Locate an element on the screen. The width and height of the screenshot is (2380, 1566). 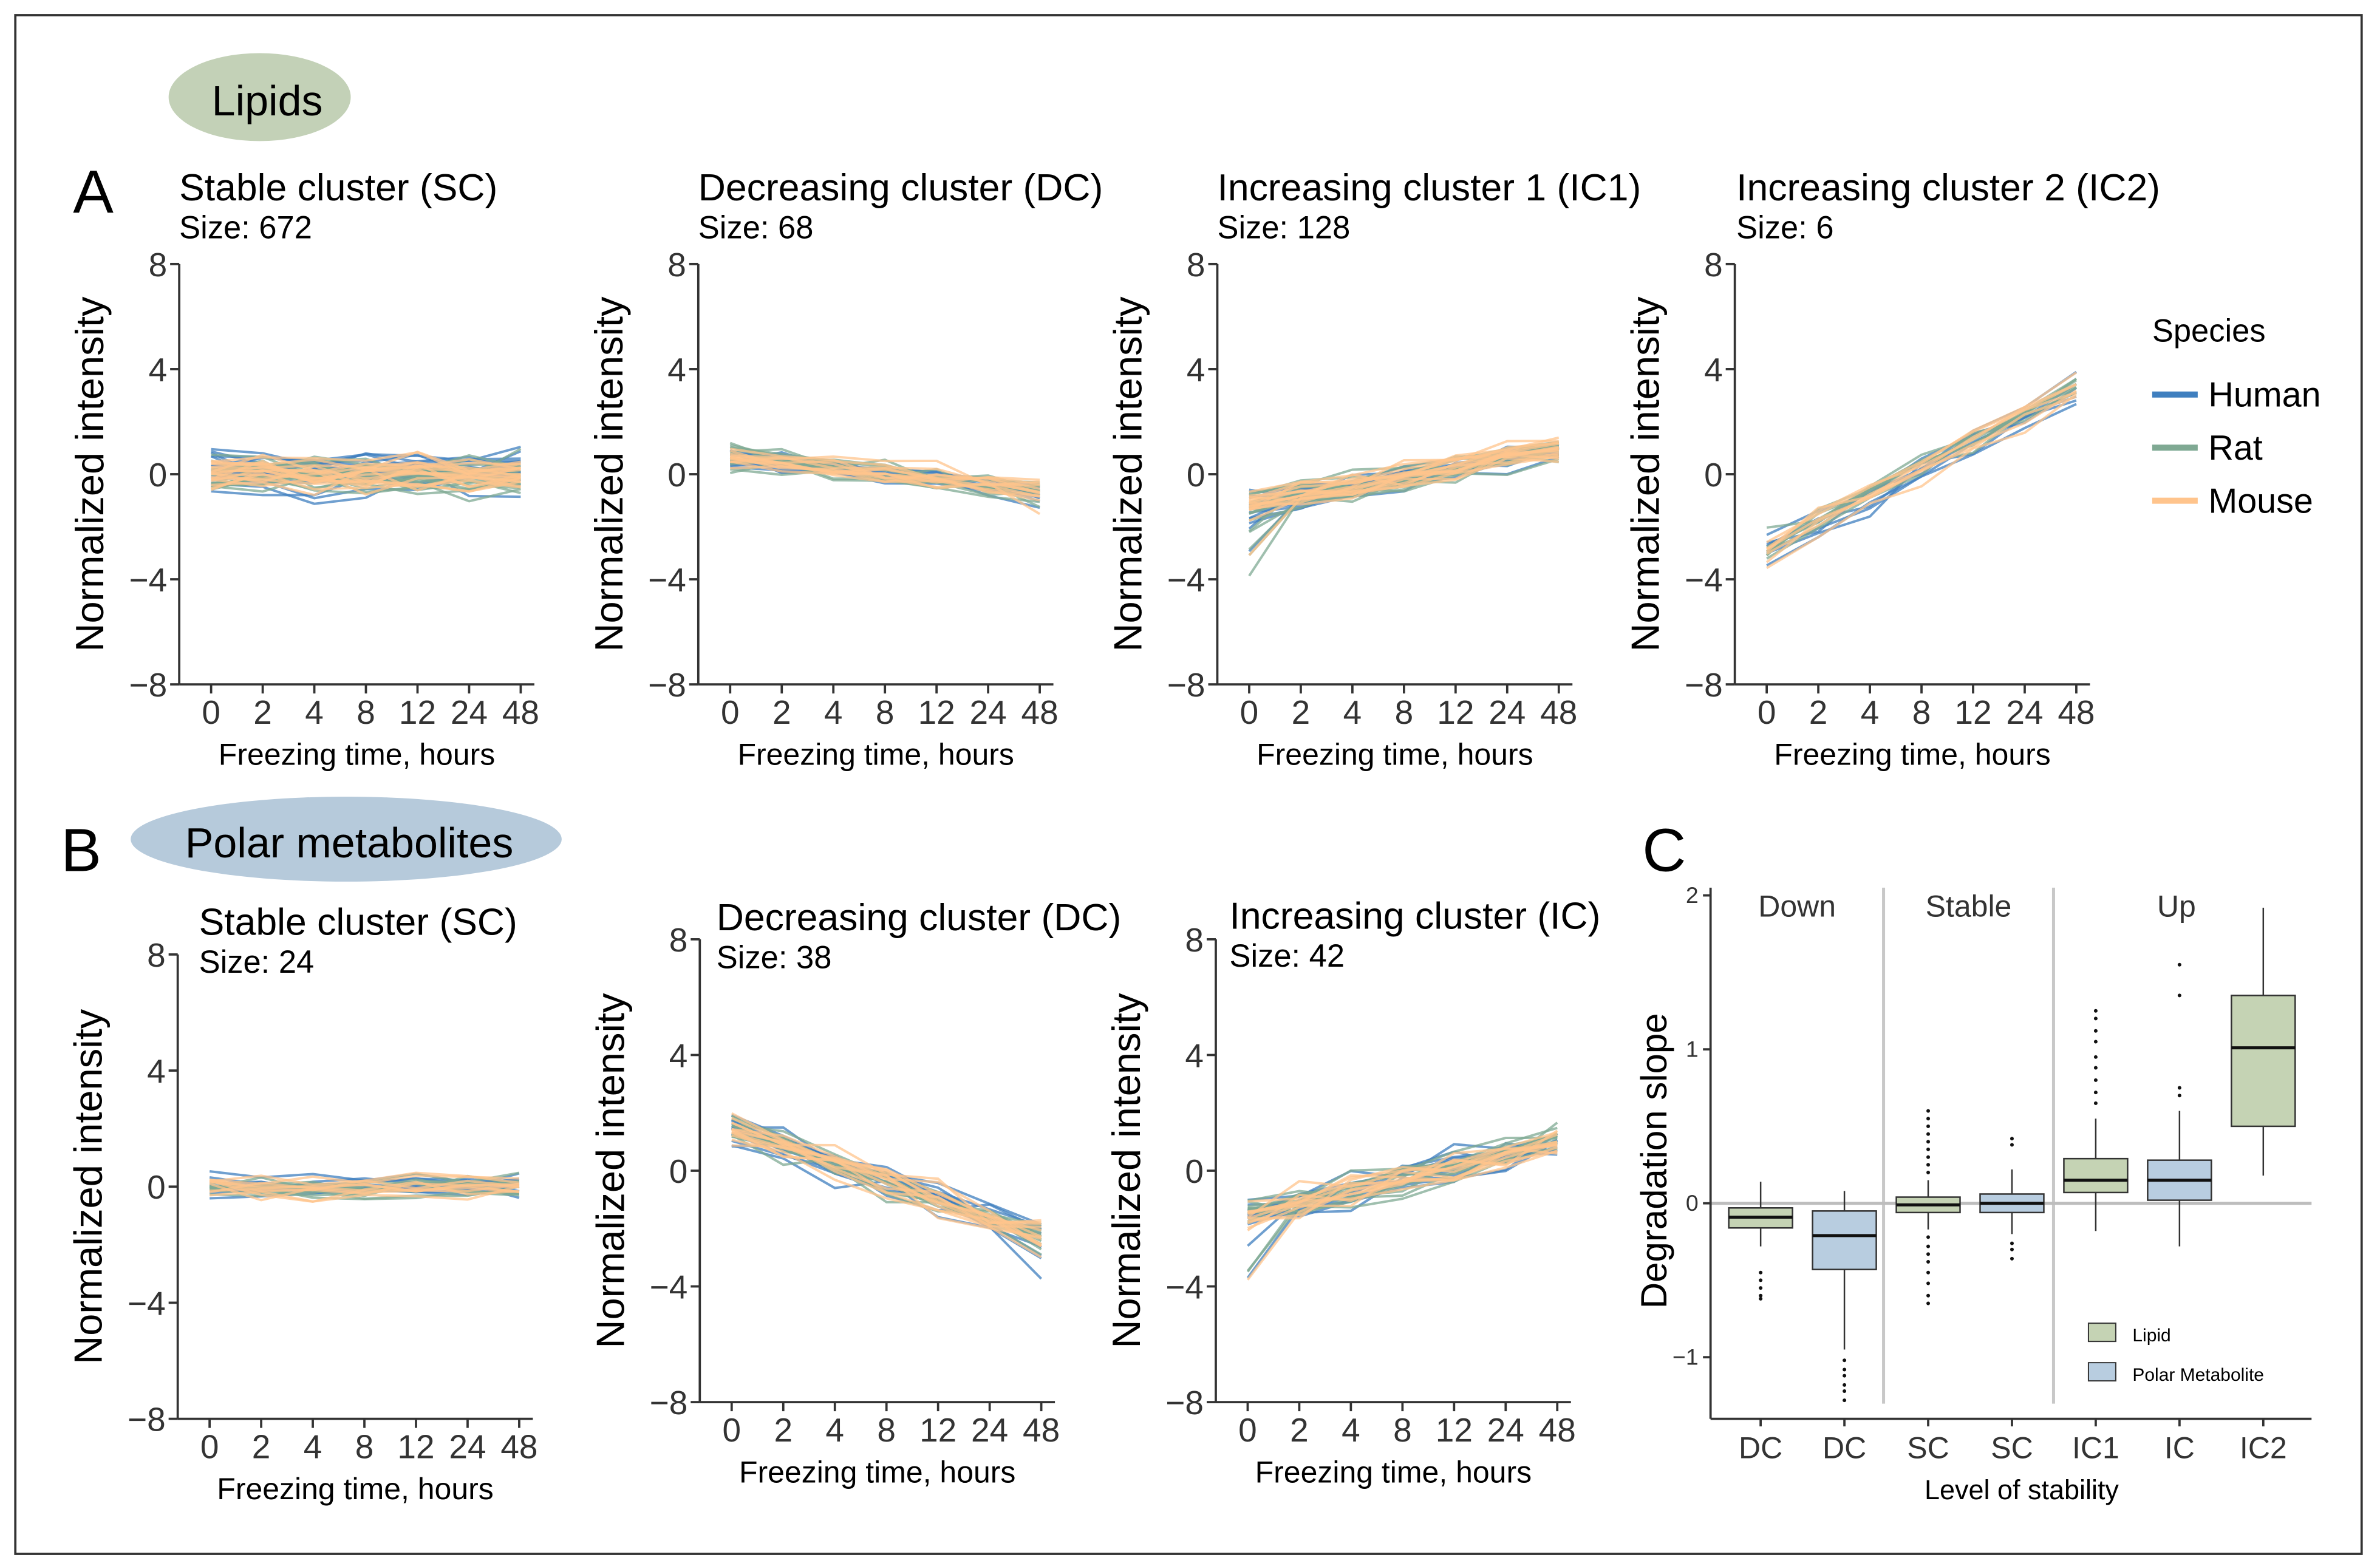
panel-title: Increasing cluster 2 (IC2) is located at coordinates (1948, 187).